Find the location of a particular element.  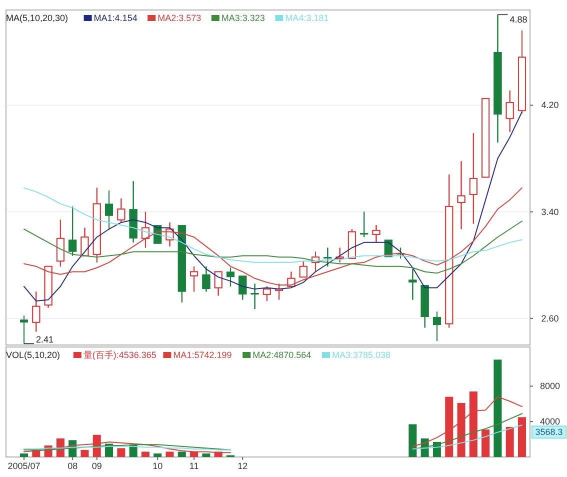

x-tick-label: 2005/07 is located at coordinates (24, 466).